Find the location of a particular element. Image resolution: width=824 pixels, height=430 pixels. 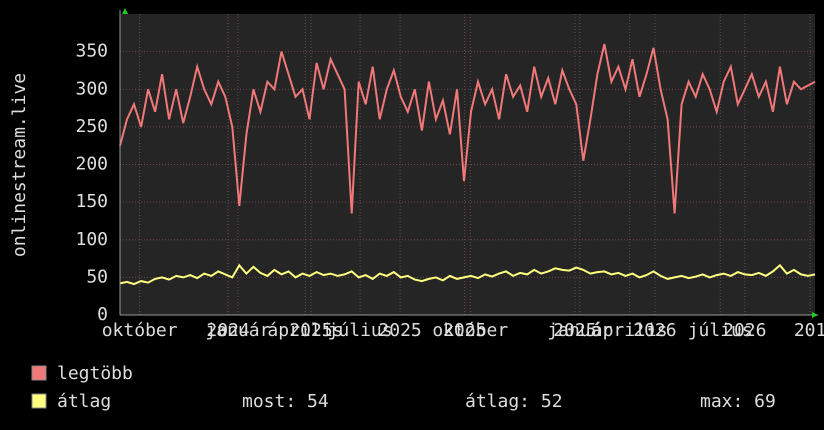

y-tick-label: 300 is located at coordinates (91, 88).